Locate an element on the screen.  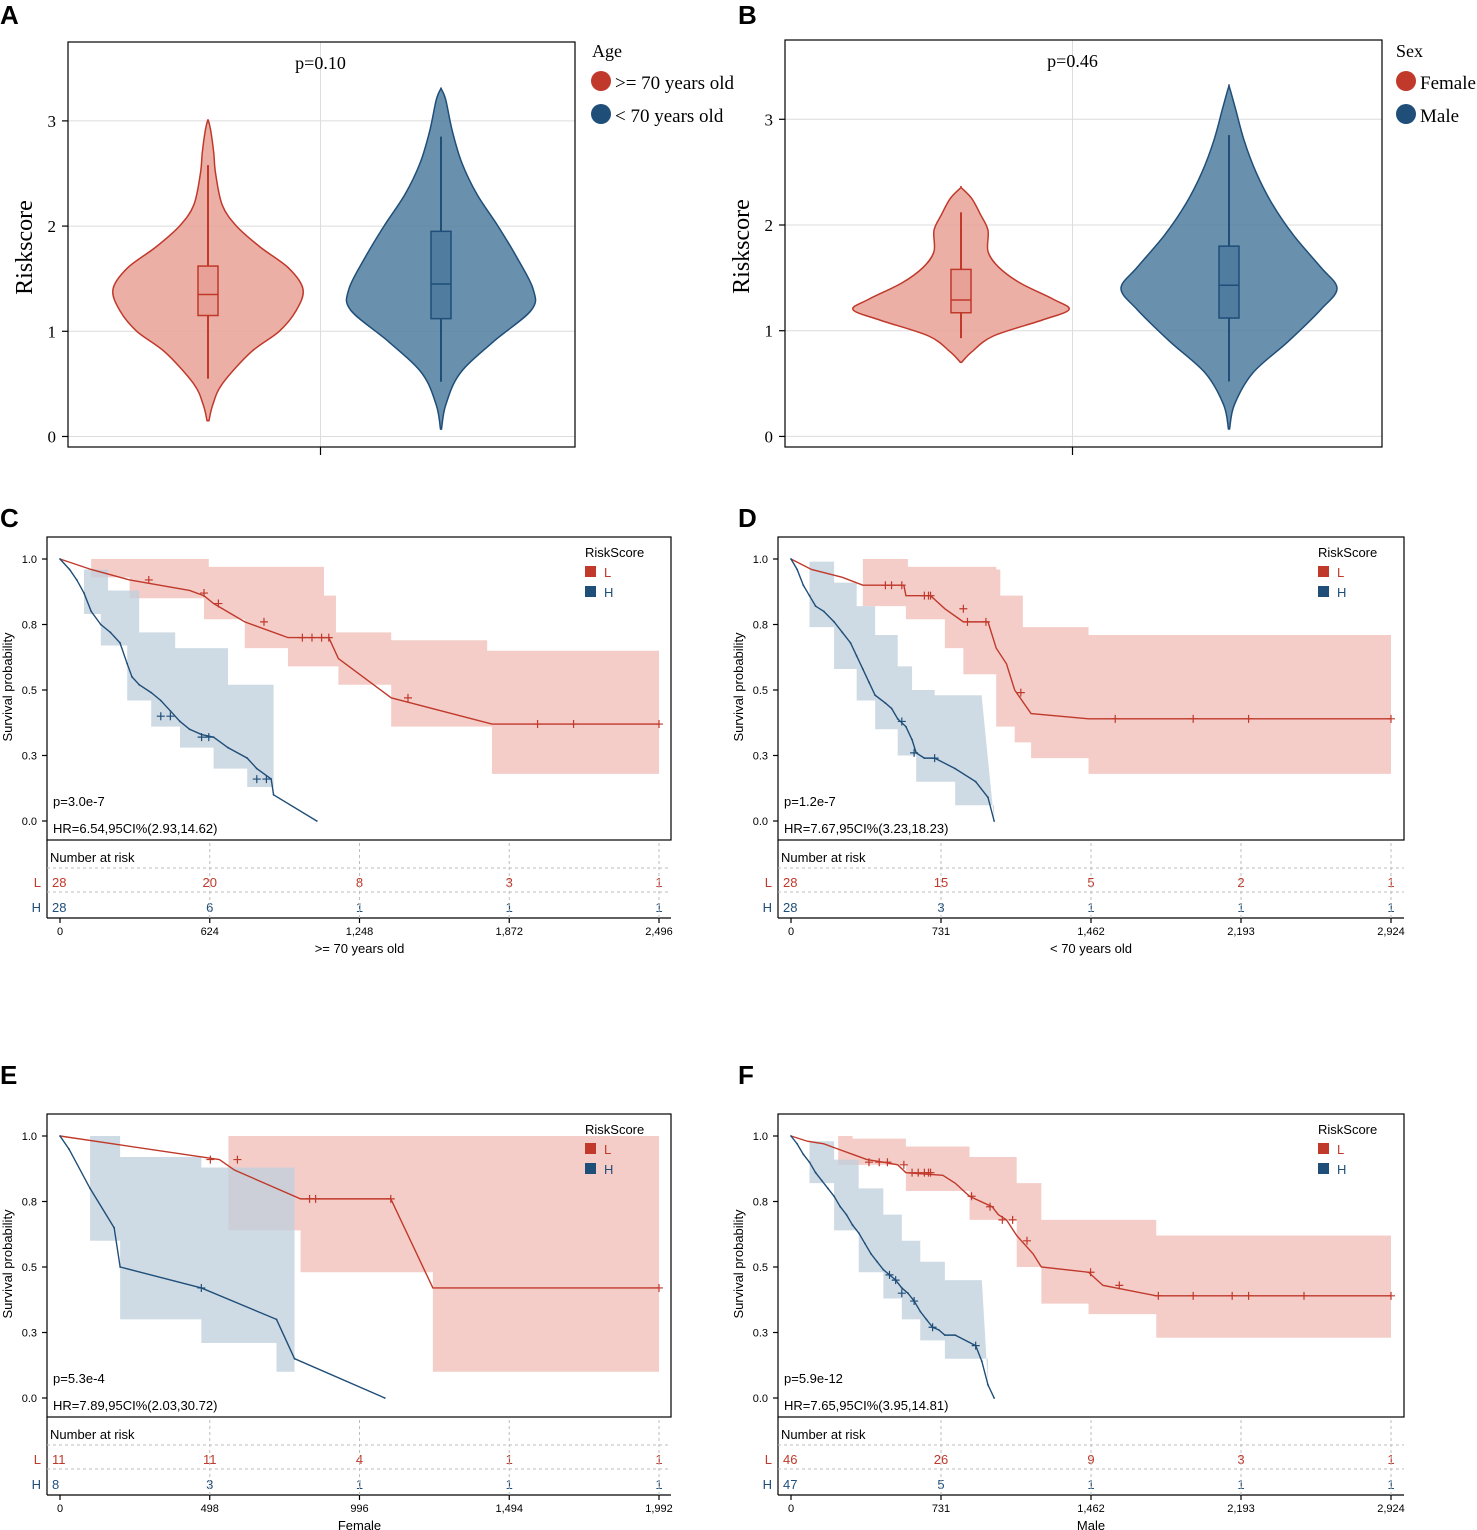
legend-label: Male is located at coordinates (1439, 116).